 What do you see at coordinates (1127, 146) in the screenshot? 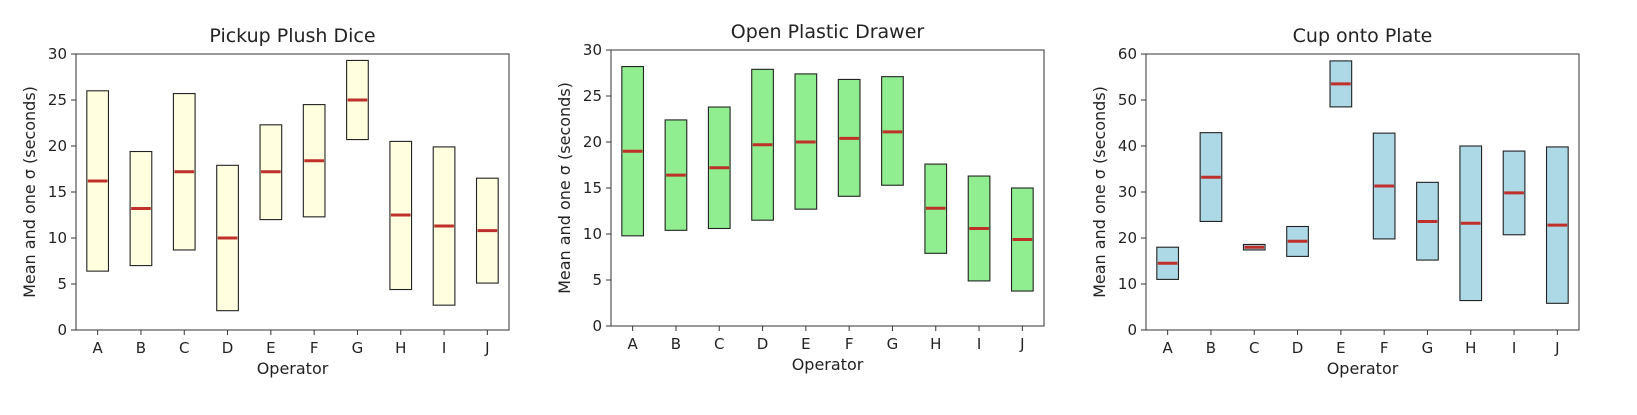
I see `y-tick-label: 40` at bounding box center [1127, 146].